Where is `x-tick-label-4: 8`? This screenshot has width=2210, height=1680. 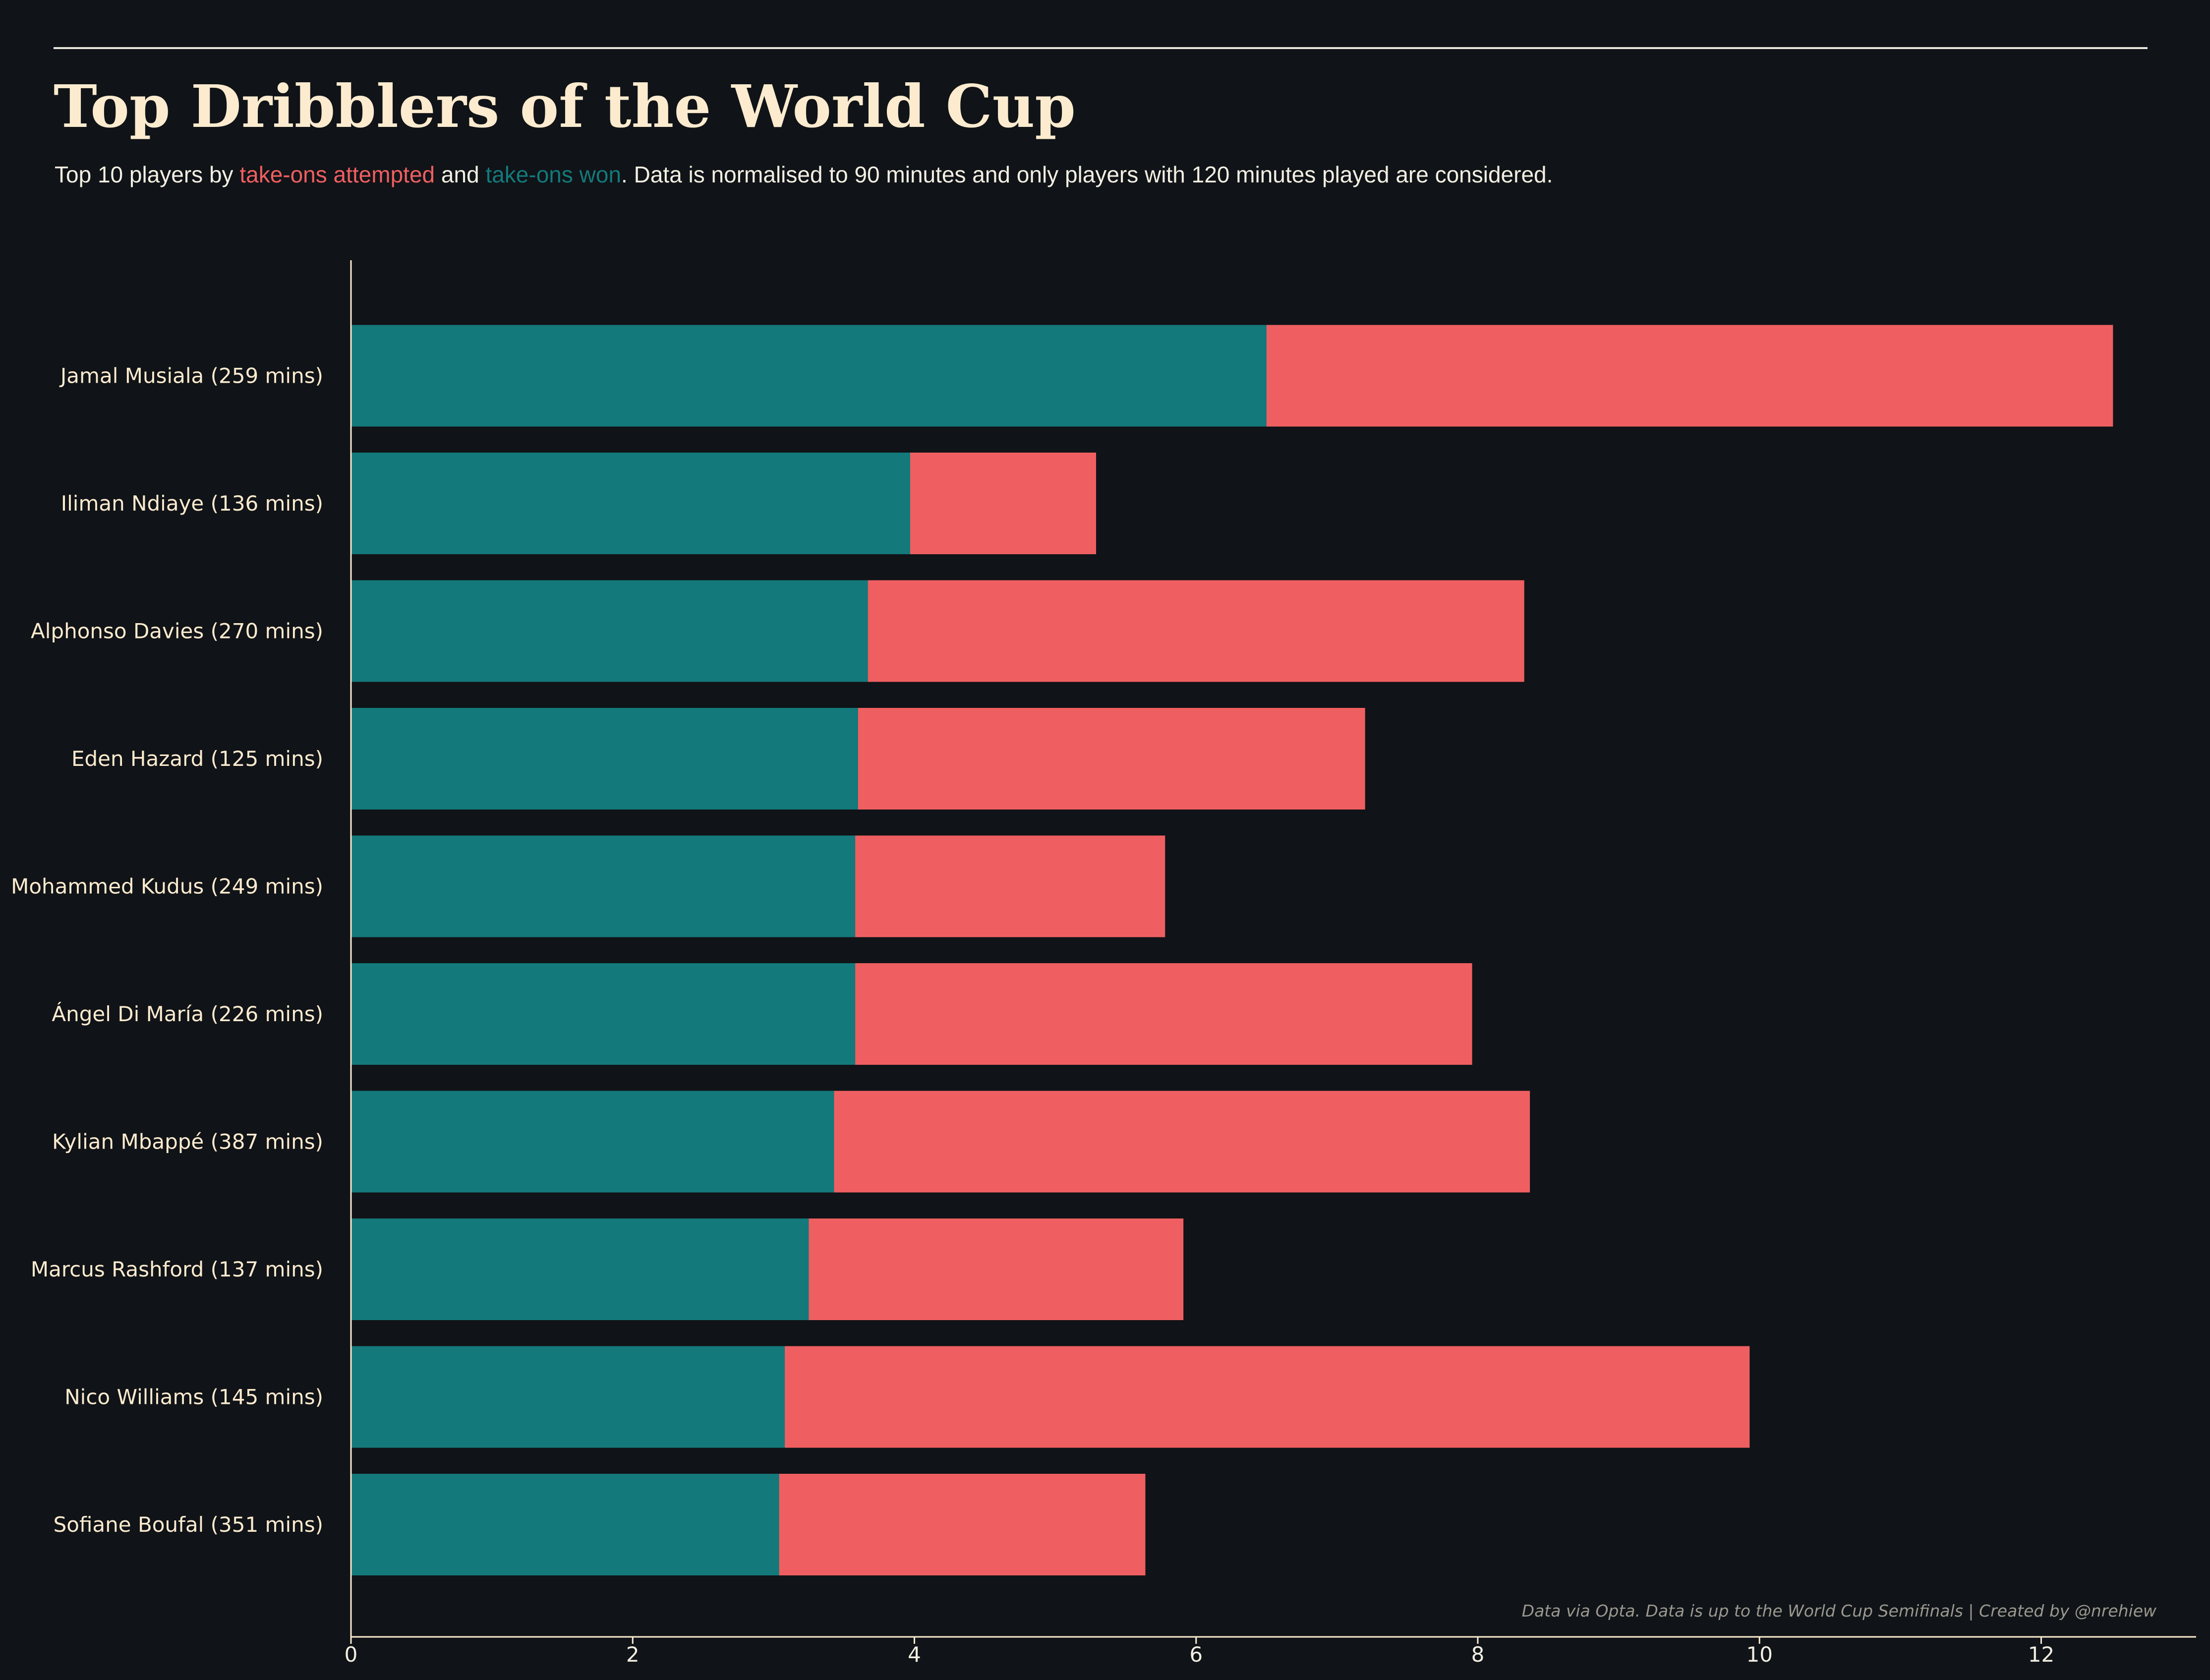
x-tick-label-4: 8 is located at coordinates (1478, 1654).